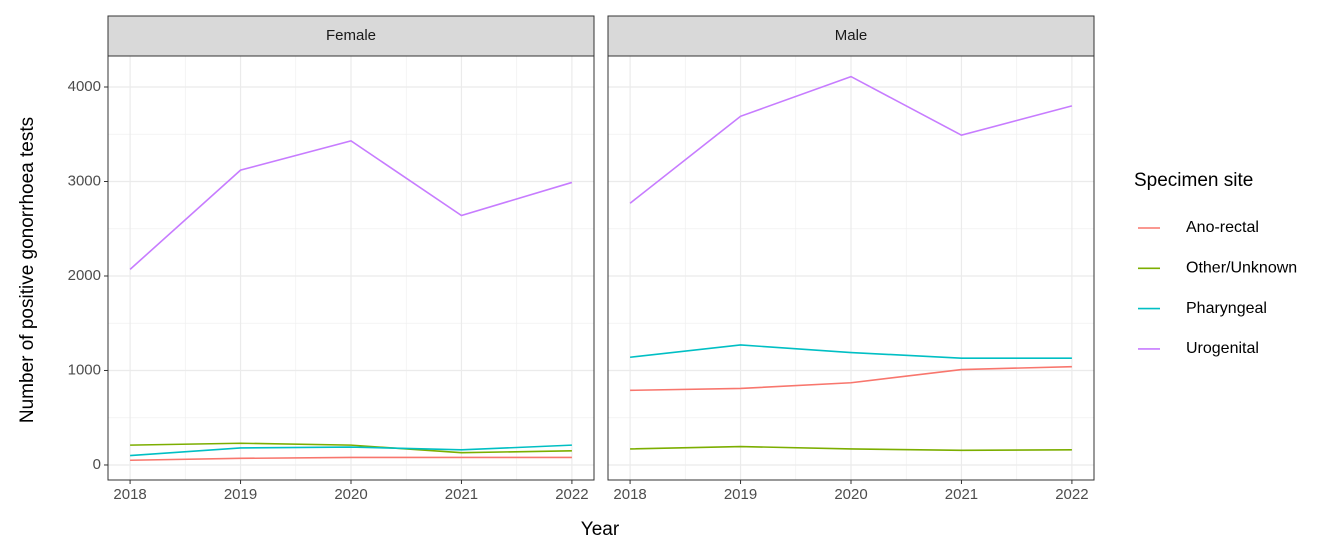  I want to click on legend-label: Pharyngeal, so click(1226, 308).